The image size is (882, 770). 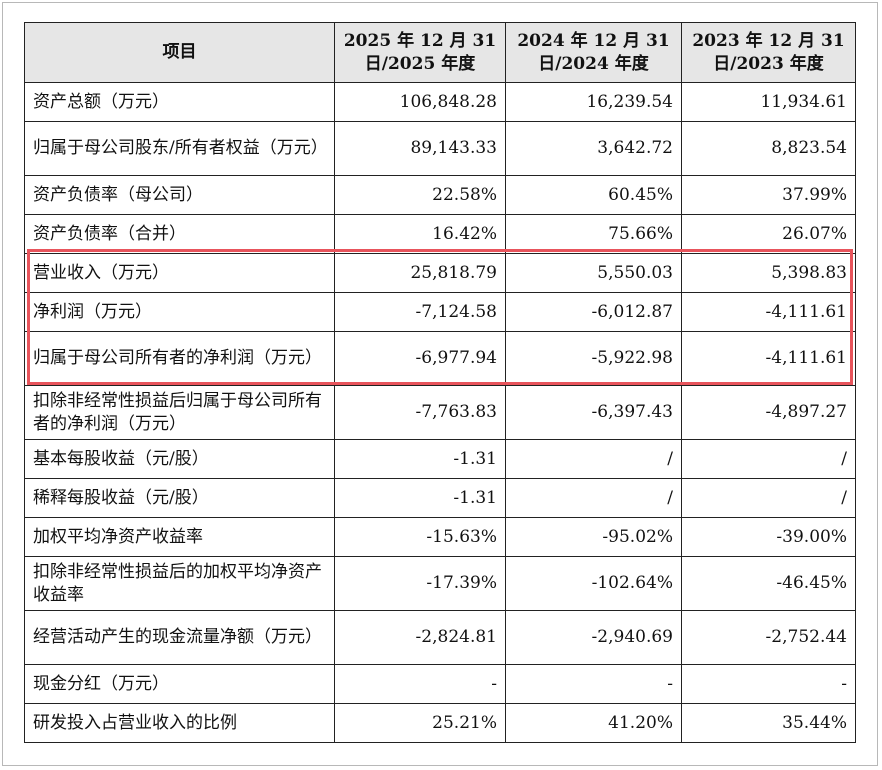 What do you see at coordinates (179, 537) in the screenshot?
I see `row-label: 加权平均净资产收益率` at bounding box center [179, 537].